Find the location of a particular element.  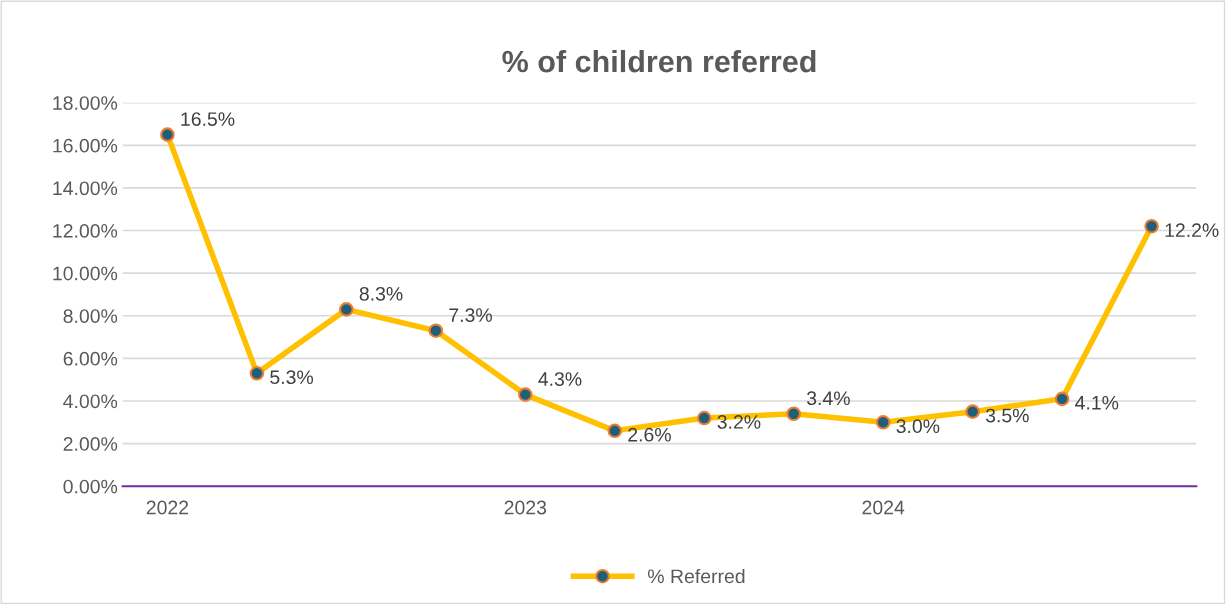

y-tick-label: 14.00% is located at coordinates (85, 188).